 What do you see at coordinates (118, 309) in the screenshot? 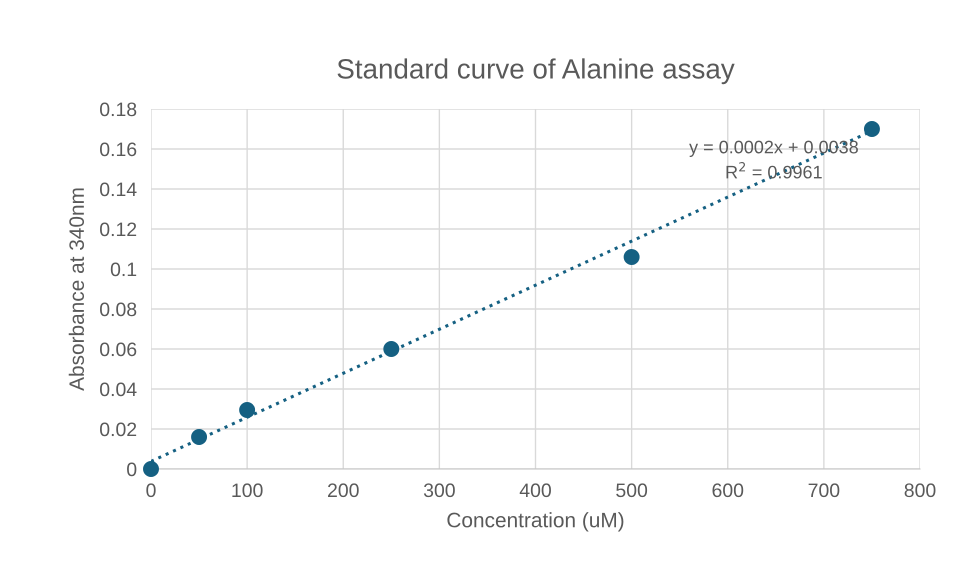
I see `y-tick-label: 0.08` at bounding box center [118, 309].